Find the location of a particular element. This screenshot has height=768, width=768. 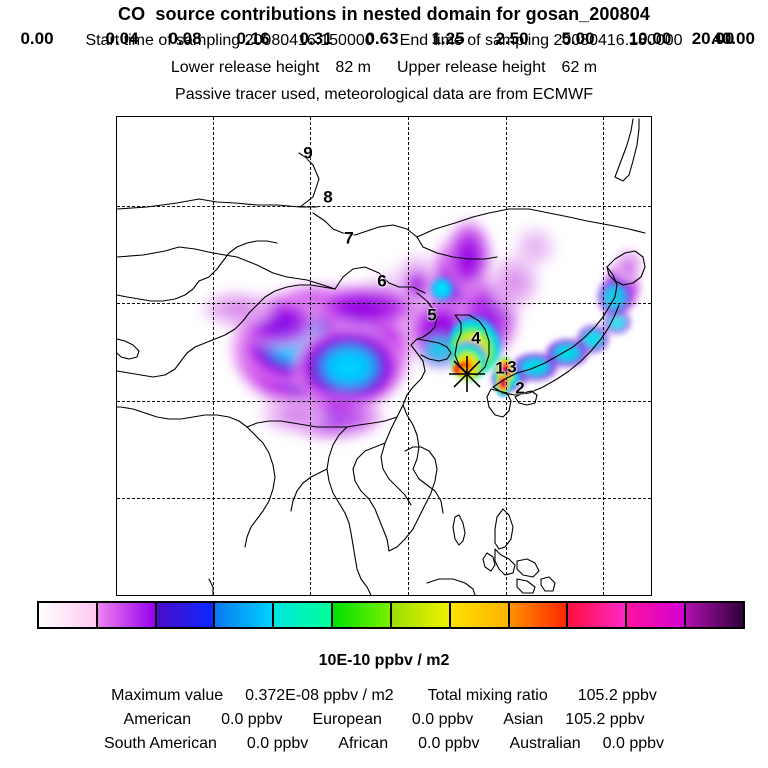

colorbar is located at coordinates (391, 615).